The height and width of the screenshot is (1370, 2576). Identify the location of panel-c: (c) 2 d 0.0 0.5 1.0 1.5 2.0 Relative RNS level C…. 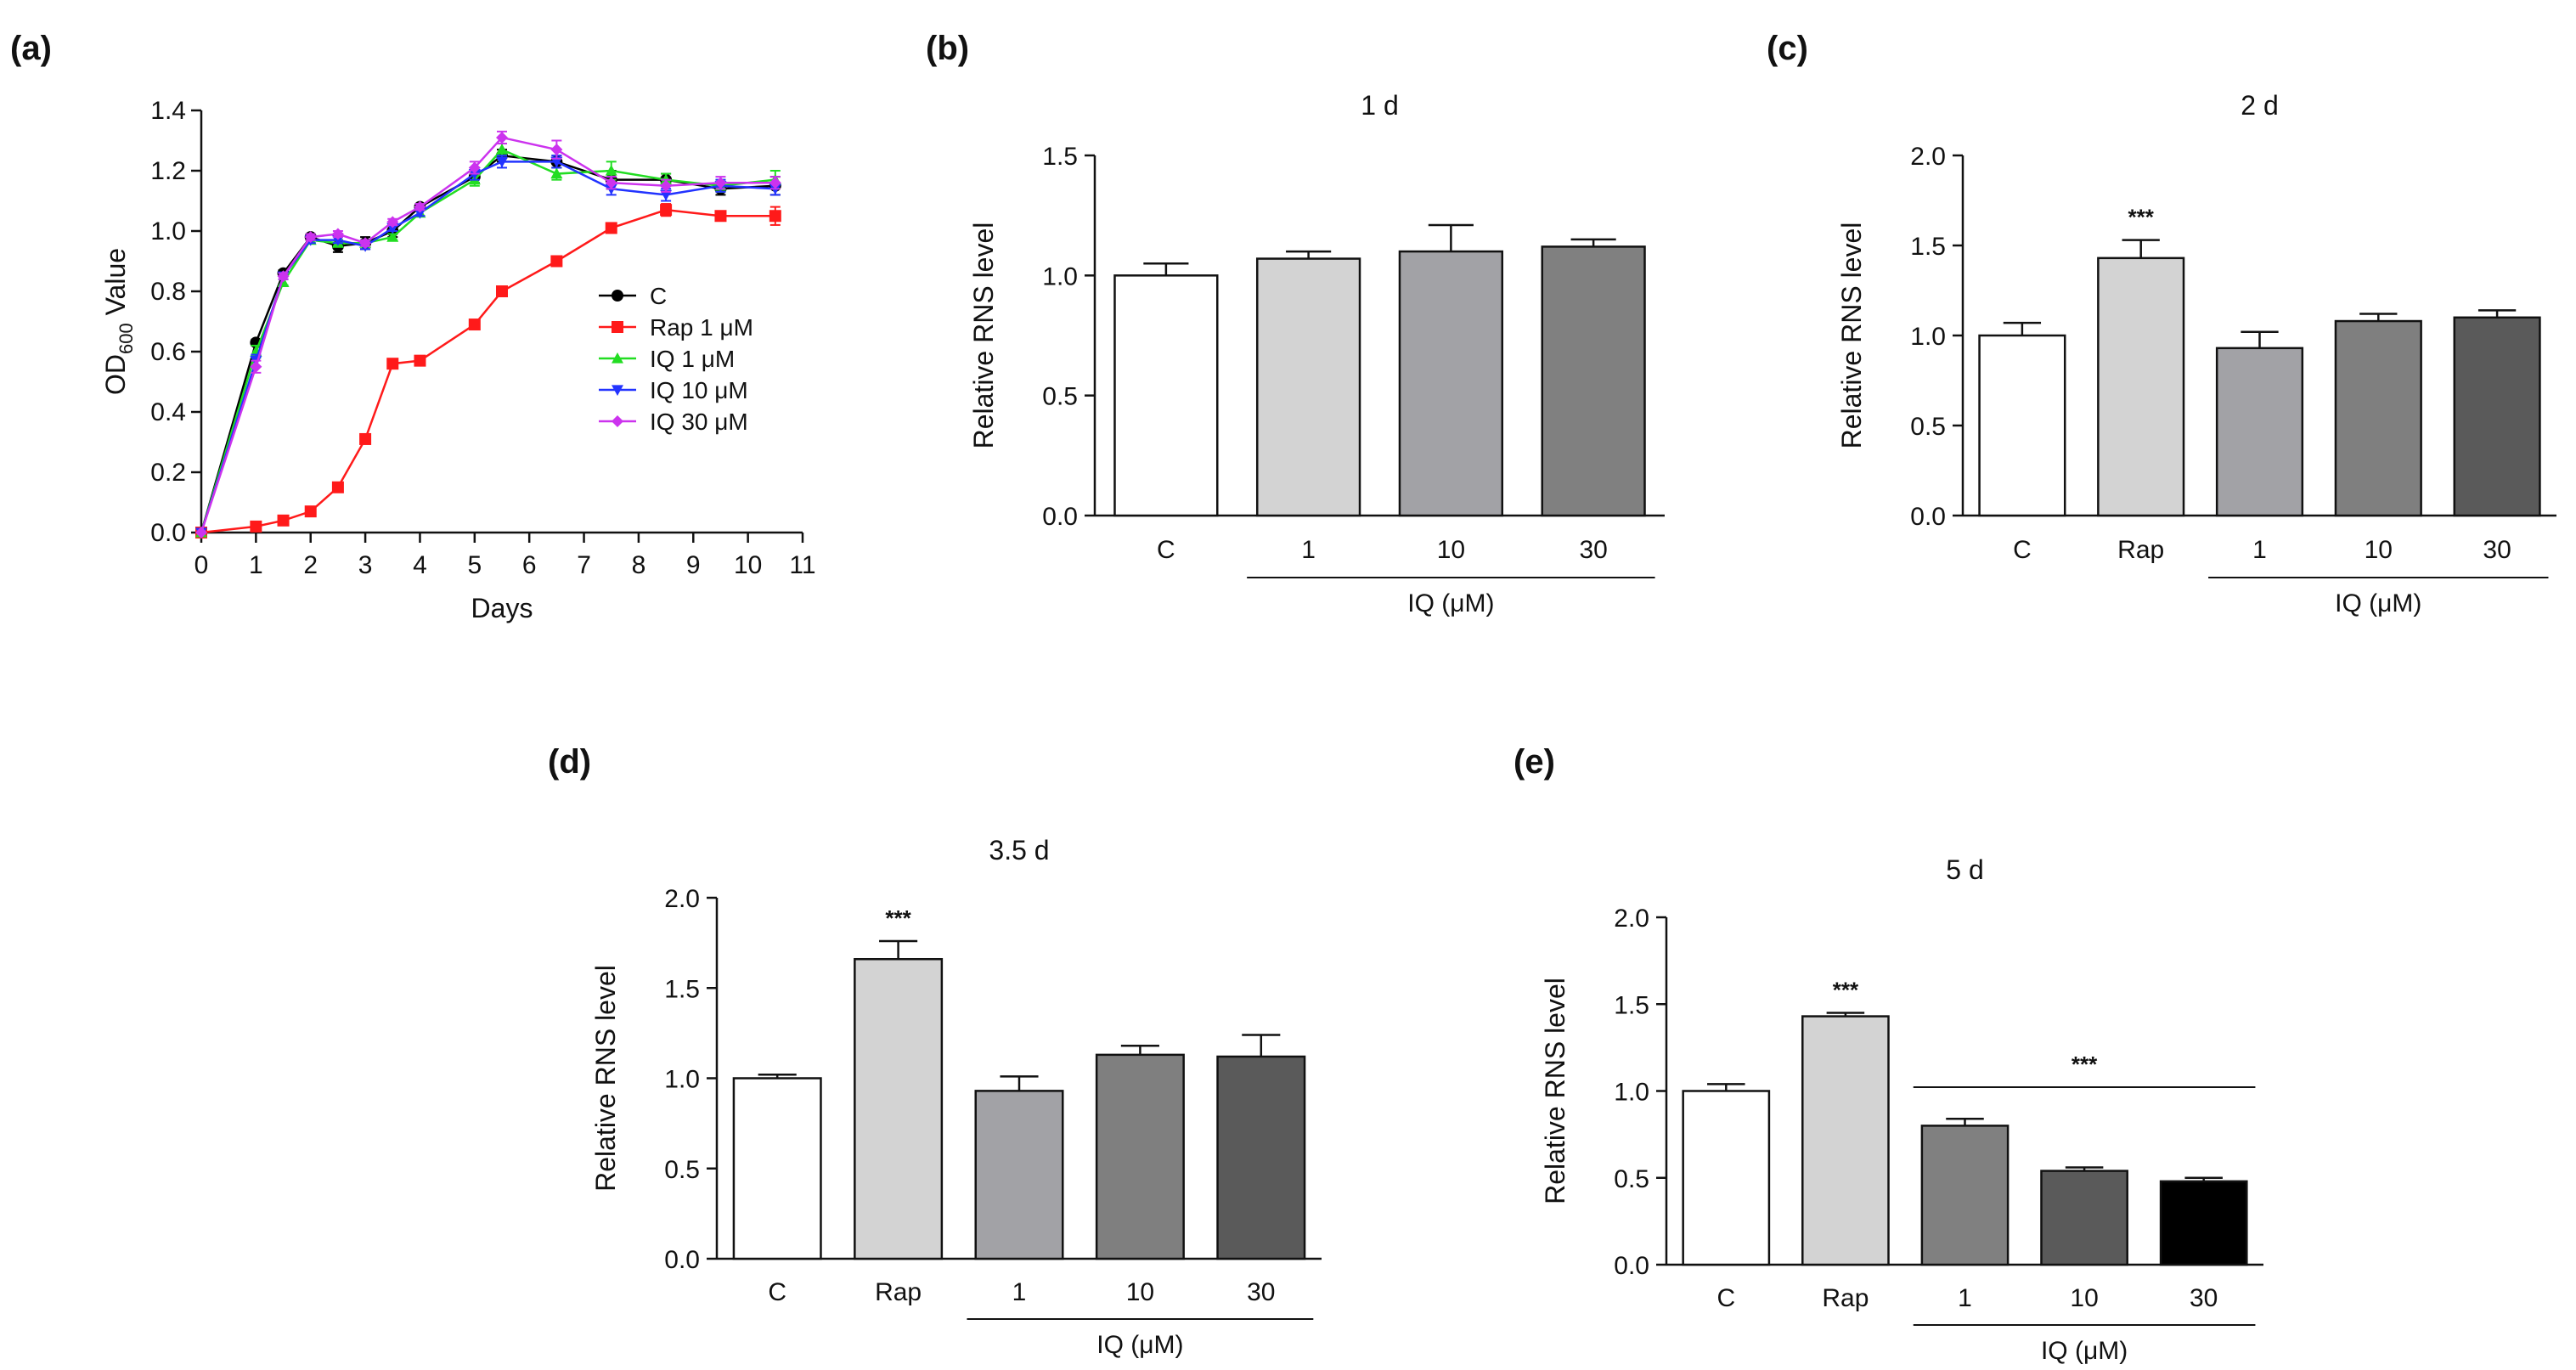
(2161, 323).